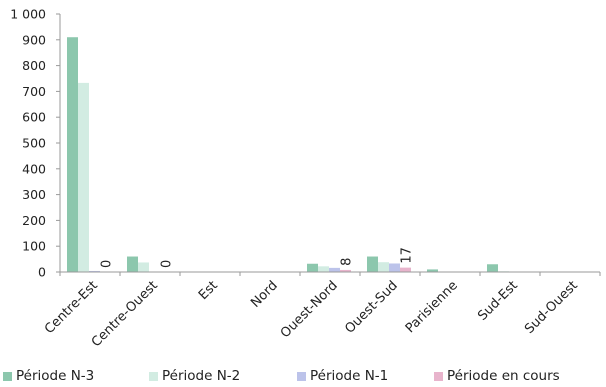 The width and height of the screenshot is (606, 387). What do you see at coordinates (28, 14) in the screenshot?
I see `y-tick-label: 1 000` at bounding box center [28, 14].